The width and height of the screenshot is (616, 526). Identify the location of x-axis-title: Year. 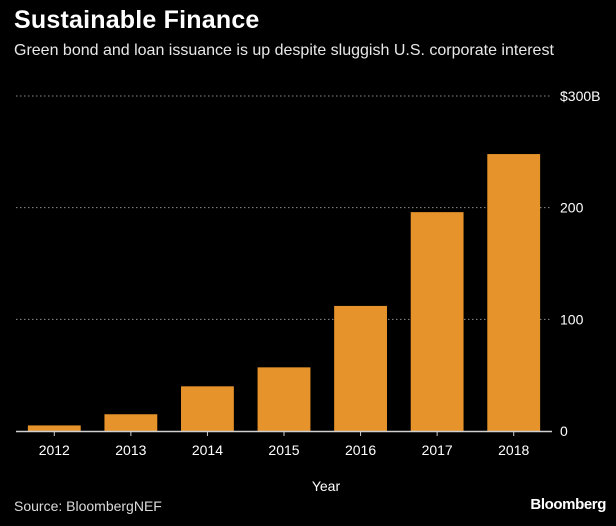
(326, 486).